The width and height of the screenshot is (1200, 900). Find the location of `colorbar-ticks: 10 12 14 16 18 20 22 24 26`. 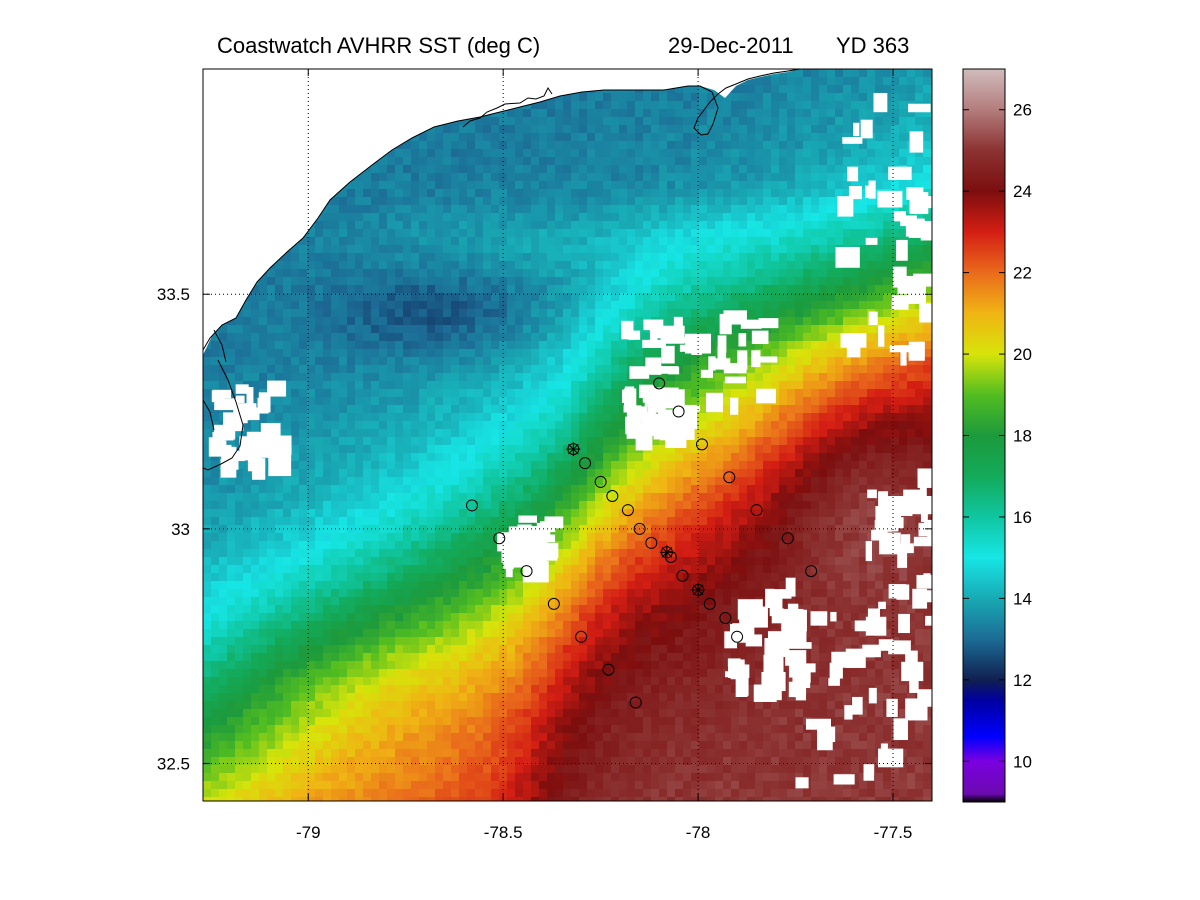

colorbar-ticks: 10 12 14 16 18 20 22 24 26 is located at coordinates (997, 436).